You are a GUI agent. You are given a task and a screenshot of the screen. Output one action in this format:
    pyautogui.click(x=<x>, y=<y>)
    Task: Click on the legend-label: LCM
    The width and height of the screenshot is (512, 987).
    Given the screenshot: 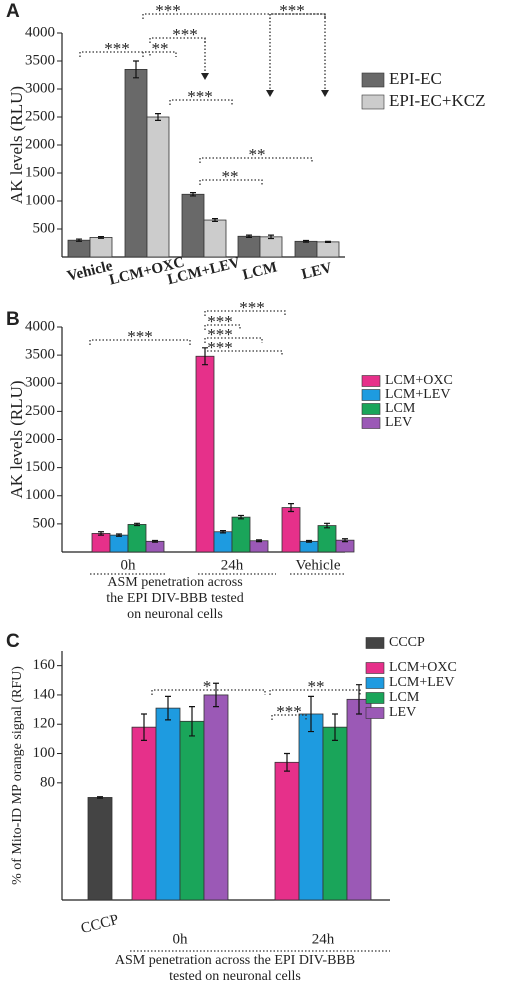 What is the action you would take?
    pyautogui.click(x=400, y=408)
    